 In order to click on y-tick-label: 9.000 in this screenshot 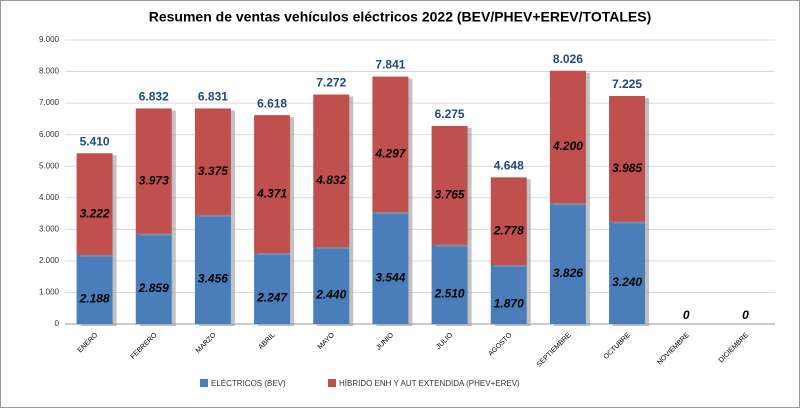, I will do `click(49, 39)`.